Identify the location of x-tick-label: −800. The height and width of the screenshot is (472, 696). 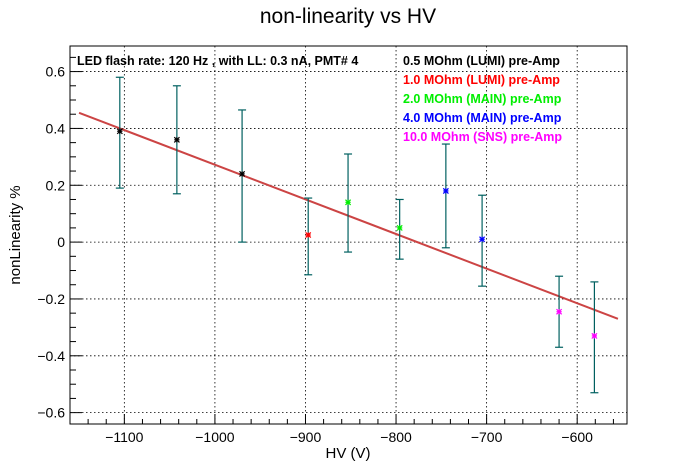
(396, 437).